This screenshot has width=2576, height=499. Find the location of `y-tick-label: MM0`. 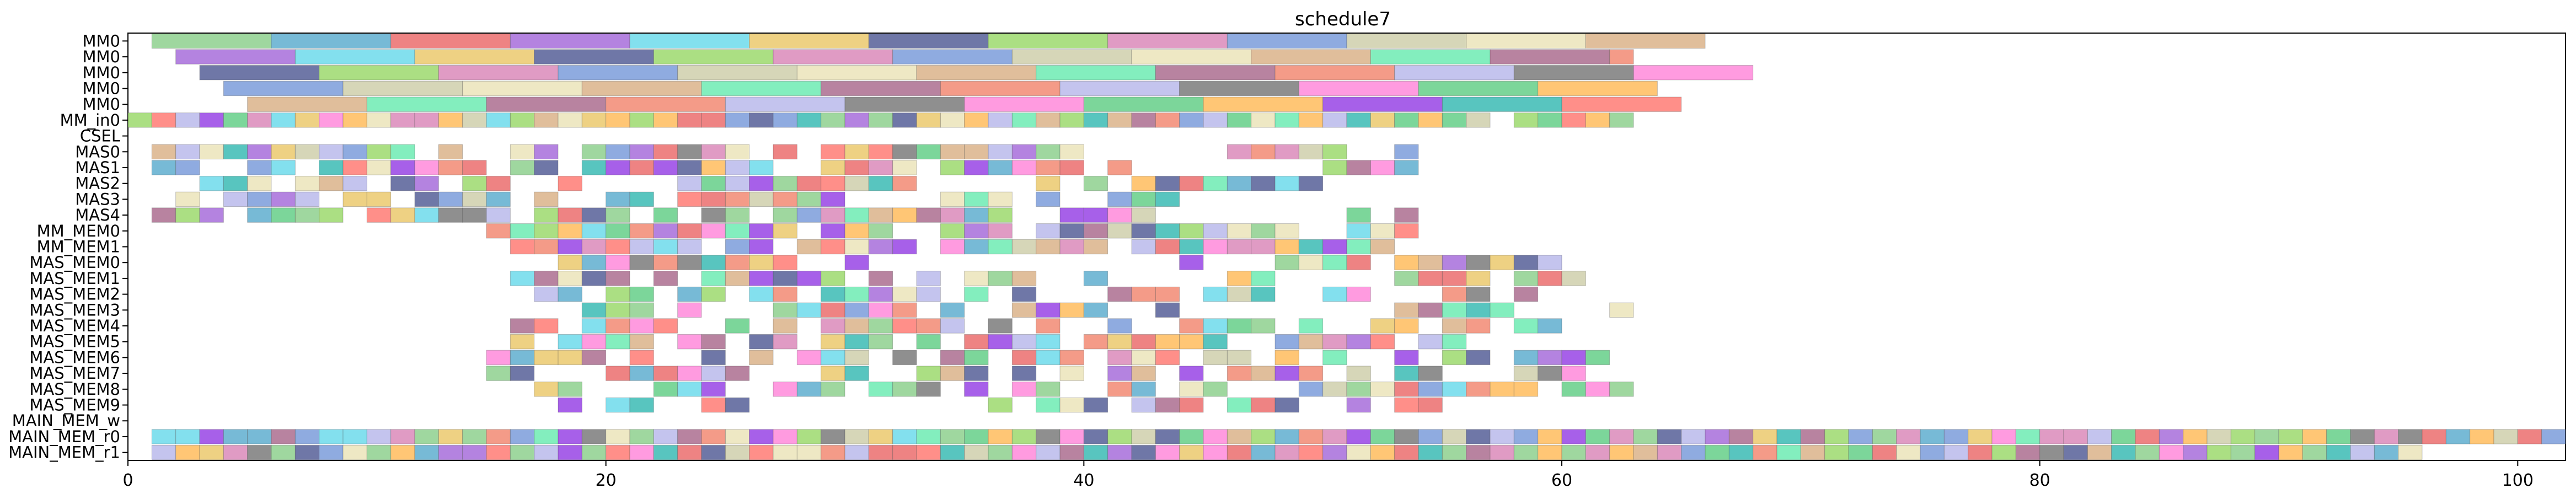

y-tick-label: MM0 is located at coordinates (102, 56).